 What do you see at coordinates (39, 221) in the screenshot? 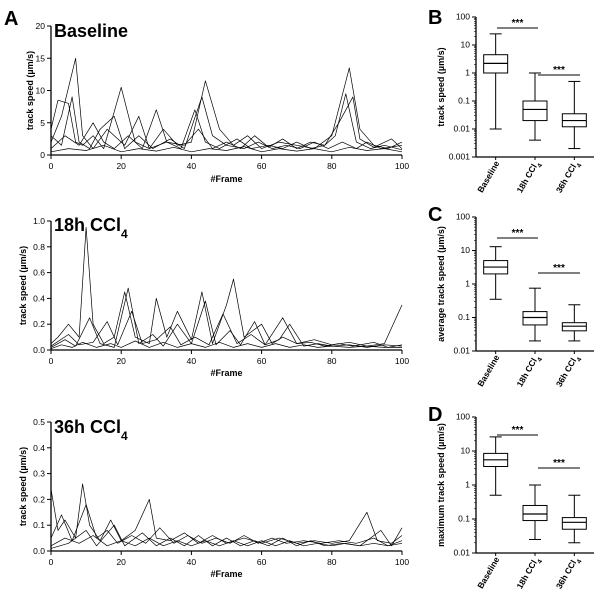
I see `y-tick-label: 1.0` at bounding box center [39, 221].